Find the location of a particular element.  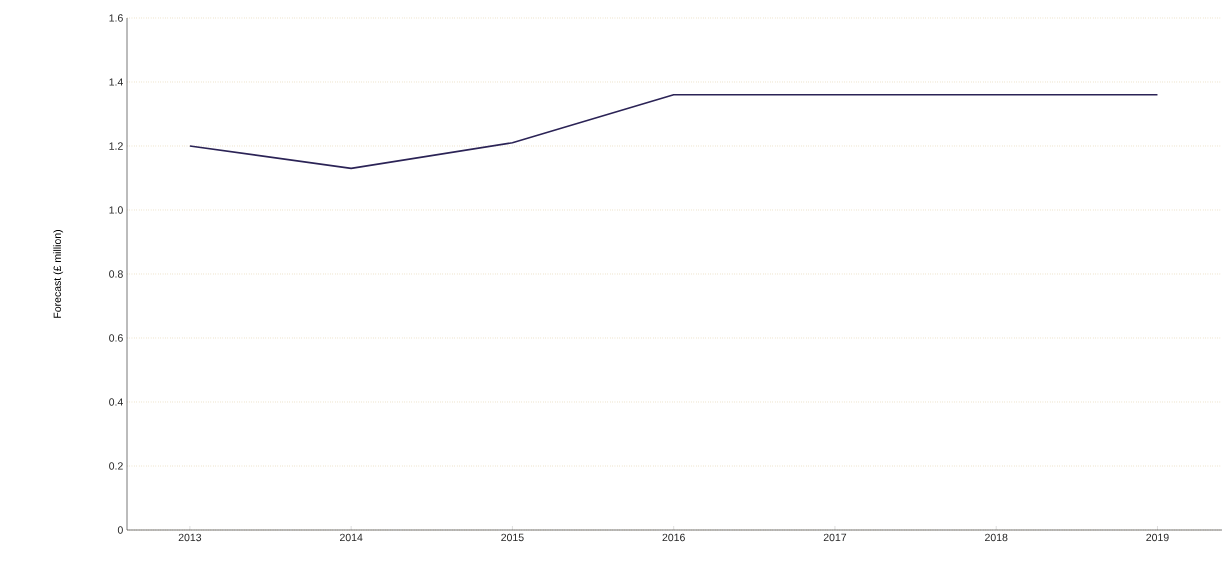

x-tick-label: 2013 is located at coordinates (190, 537).